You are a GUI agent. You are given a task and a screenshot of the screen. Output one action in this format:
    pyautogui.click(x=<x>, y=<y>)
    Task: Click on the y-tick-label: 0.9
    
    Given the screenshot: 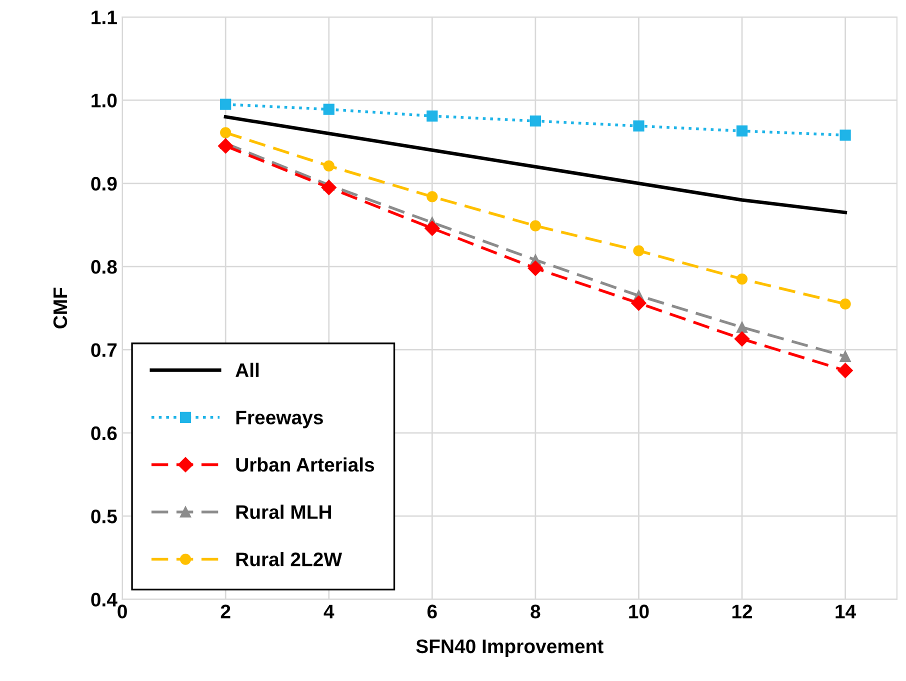 What is the action you would take?
    pyautogui.click(x=104, y=183)
    